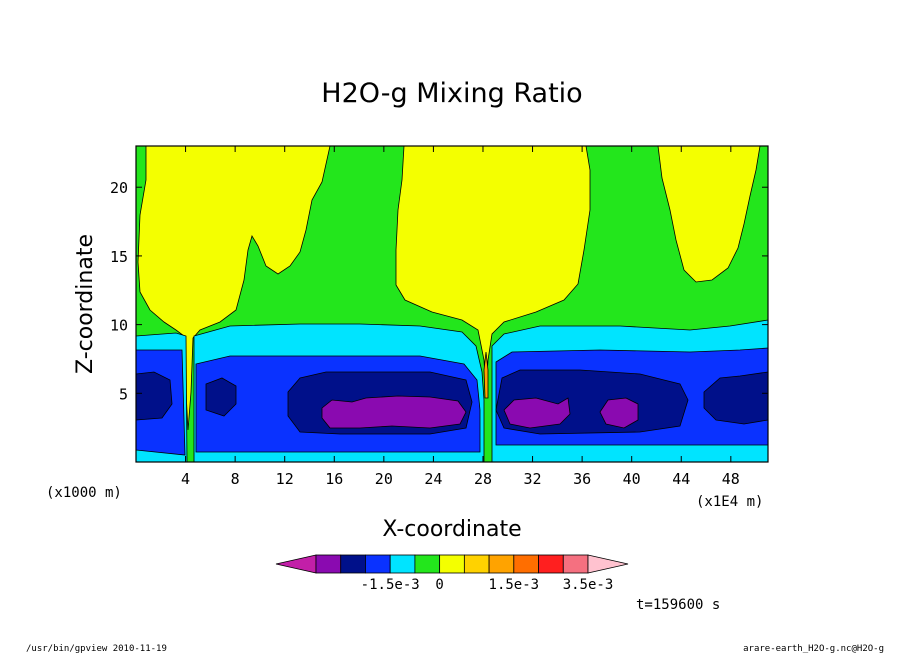  Describe the element at coordinates (632, 479) in the screenshot. I see `x-tick-label: 40` at that location.